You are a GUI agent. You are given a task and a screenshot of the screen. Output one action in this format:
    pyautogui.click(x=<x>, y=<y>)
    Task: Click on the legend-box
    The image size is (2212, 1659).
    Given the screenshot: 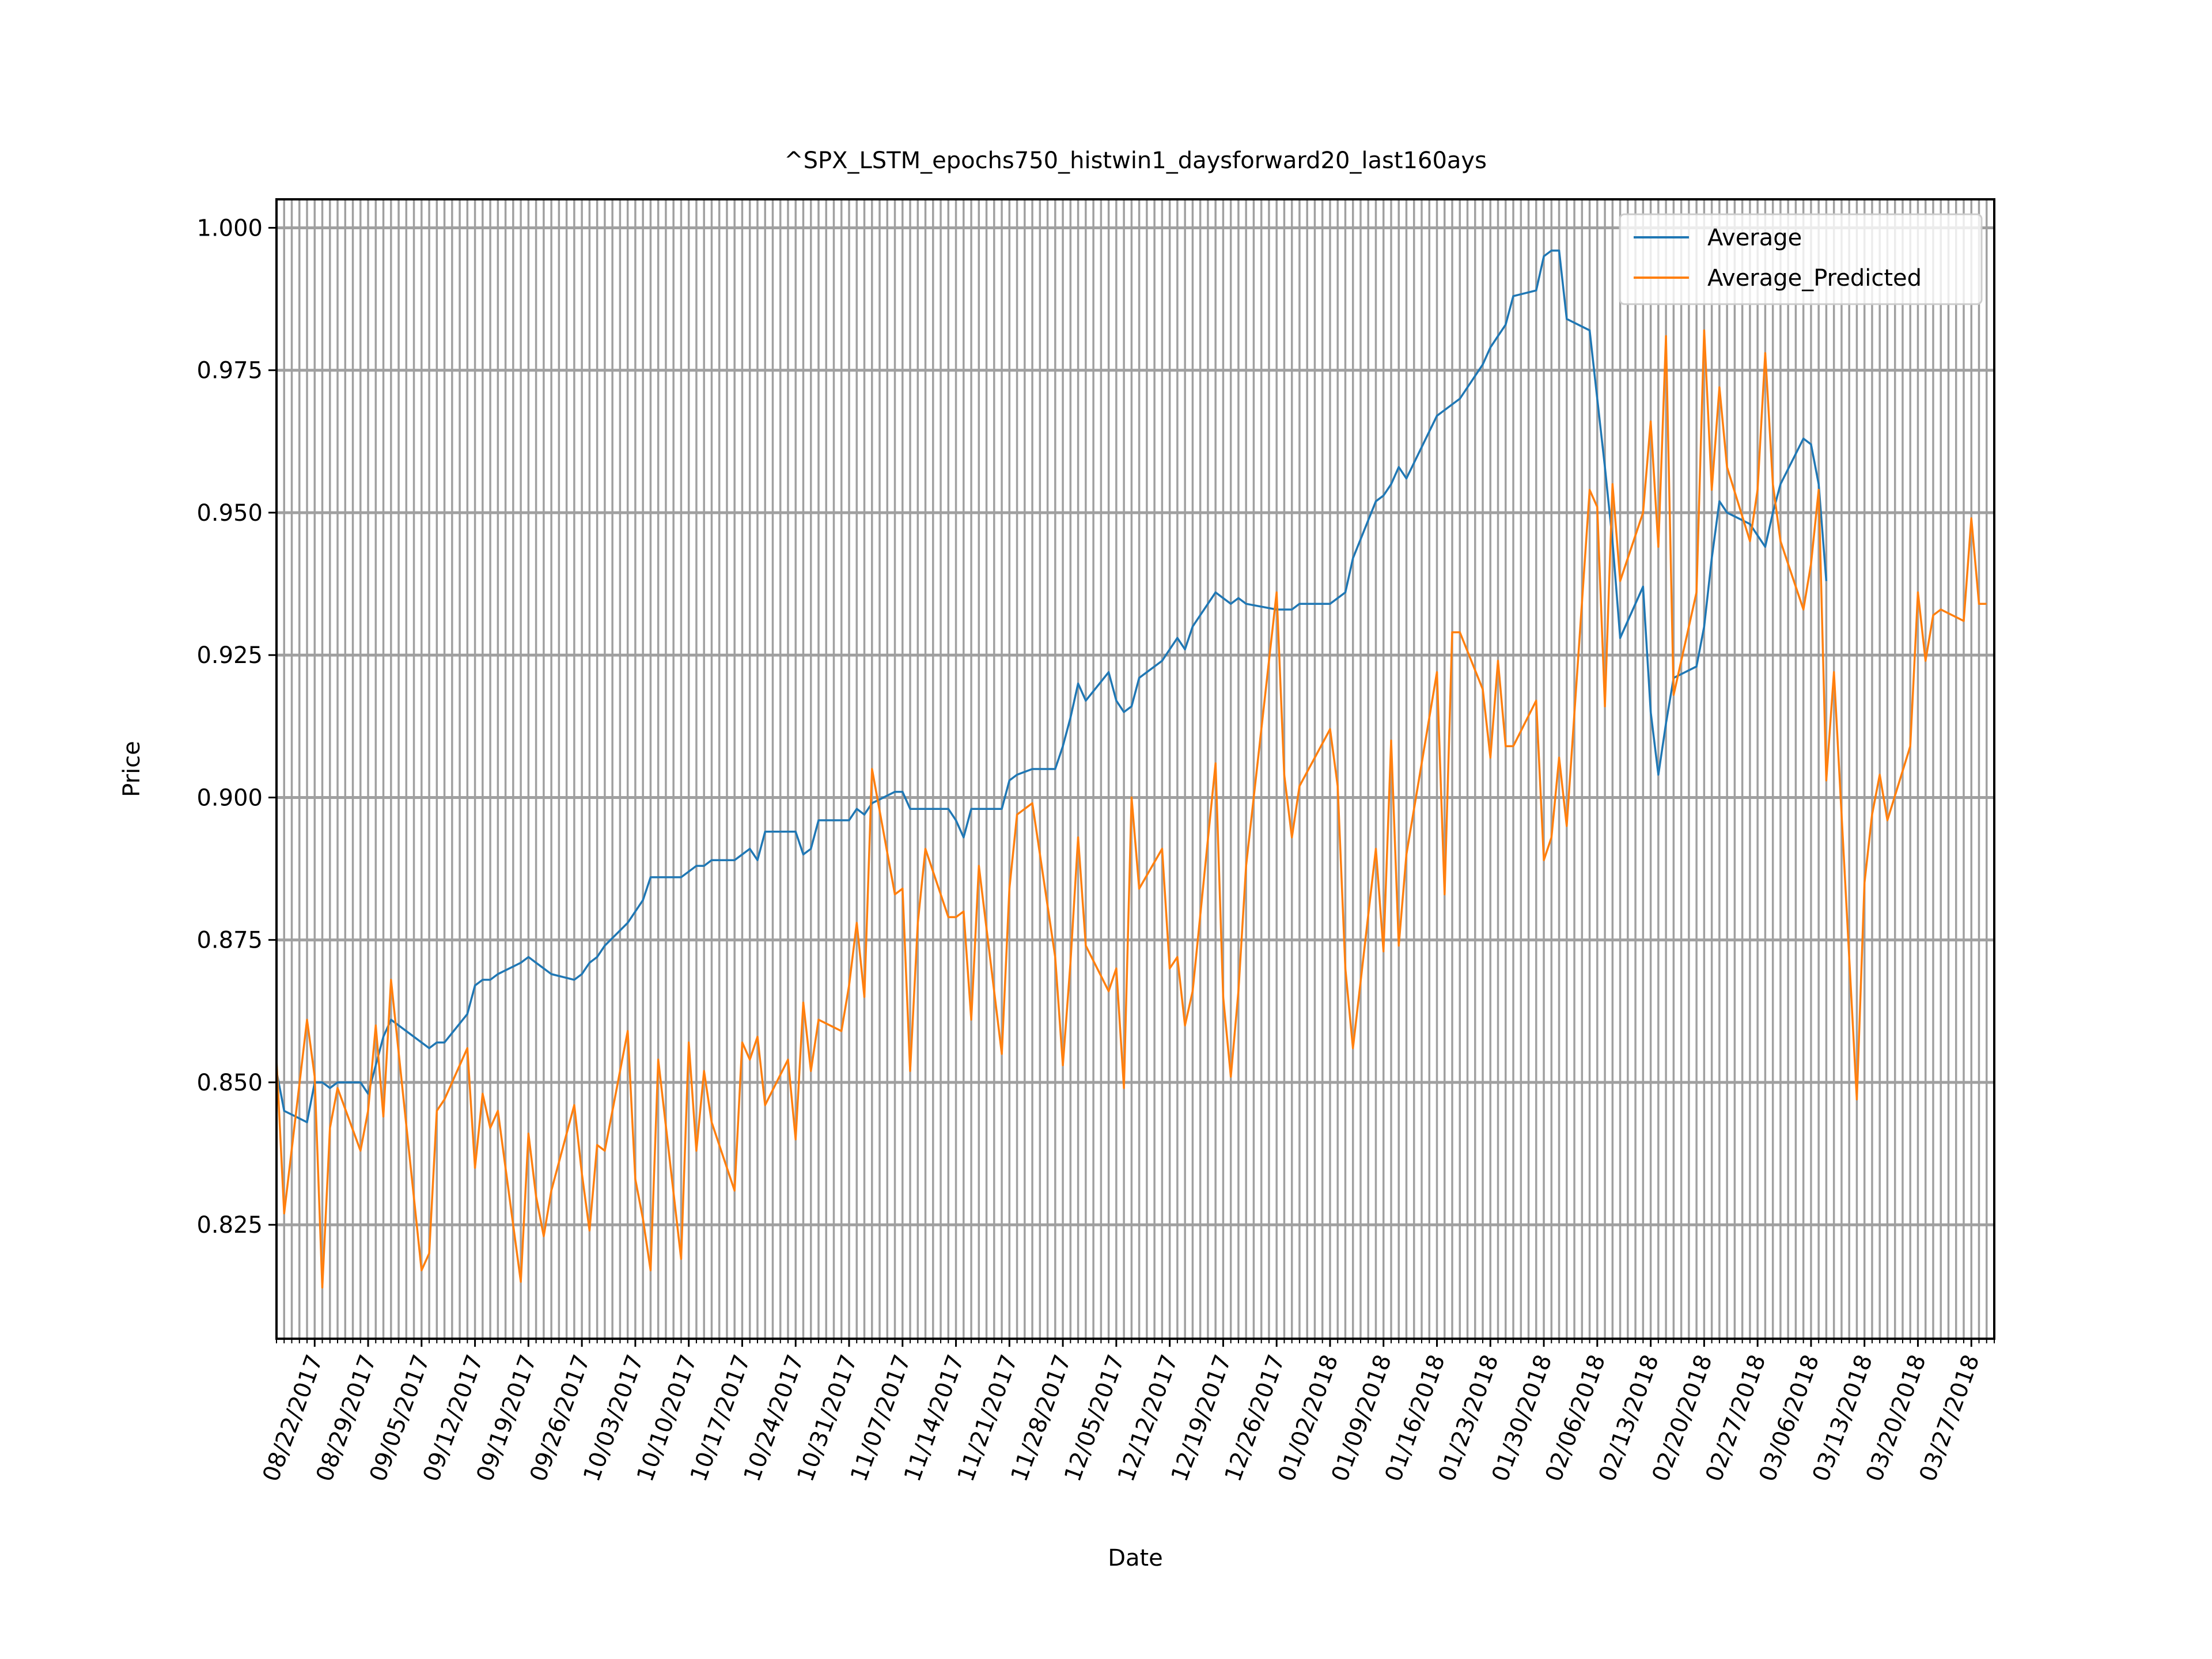 What is the action you would take?
    pyautogui.click(x=1801, y=259)
    